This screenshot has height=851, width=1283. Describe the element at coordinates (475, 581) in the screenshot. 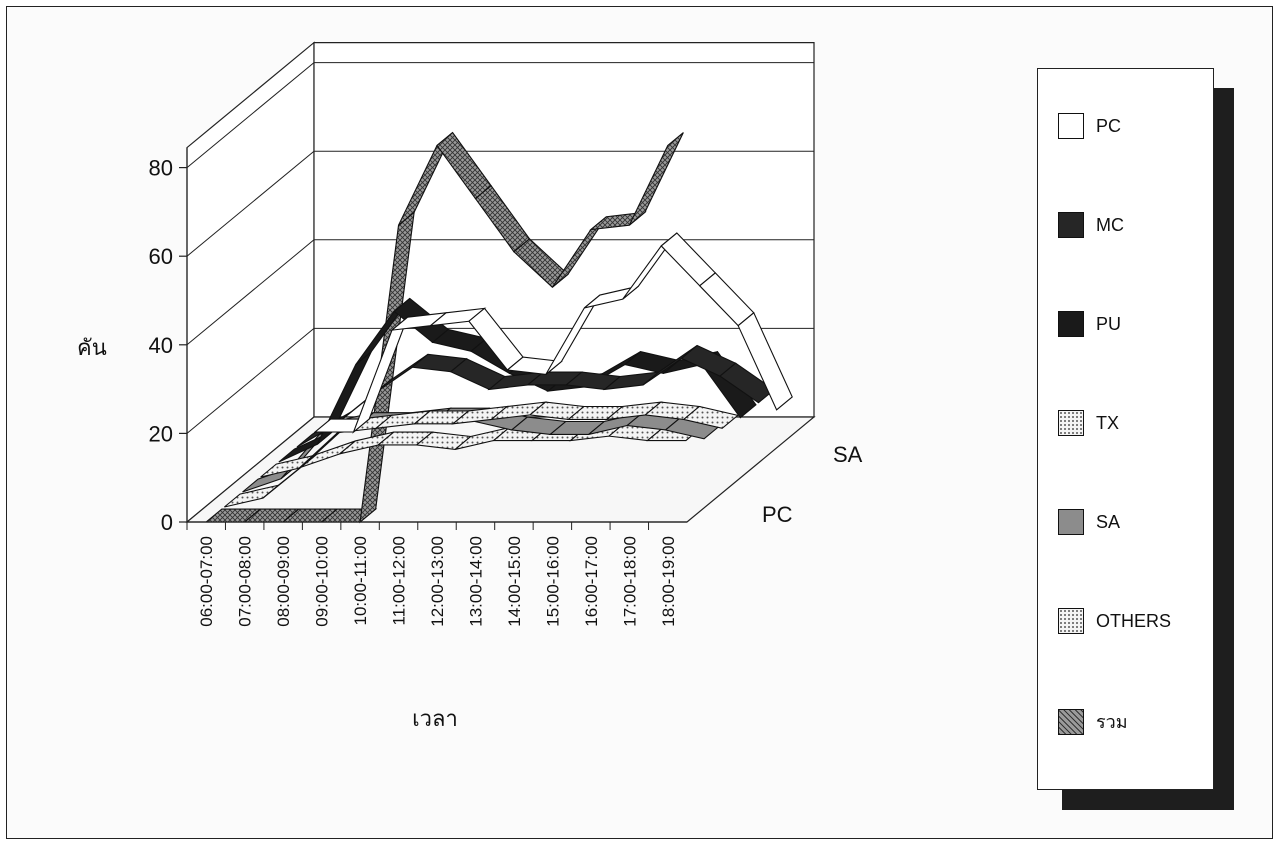

I see `x-tick-label: 13:00-14:00` at that location.